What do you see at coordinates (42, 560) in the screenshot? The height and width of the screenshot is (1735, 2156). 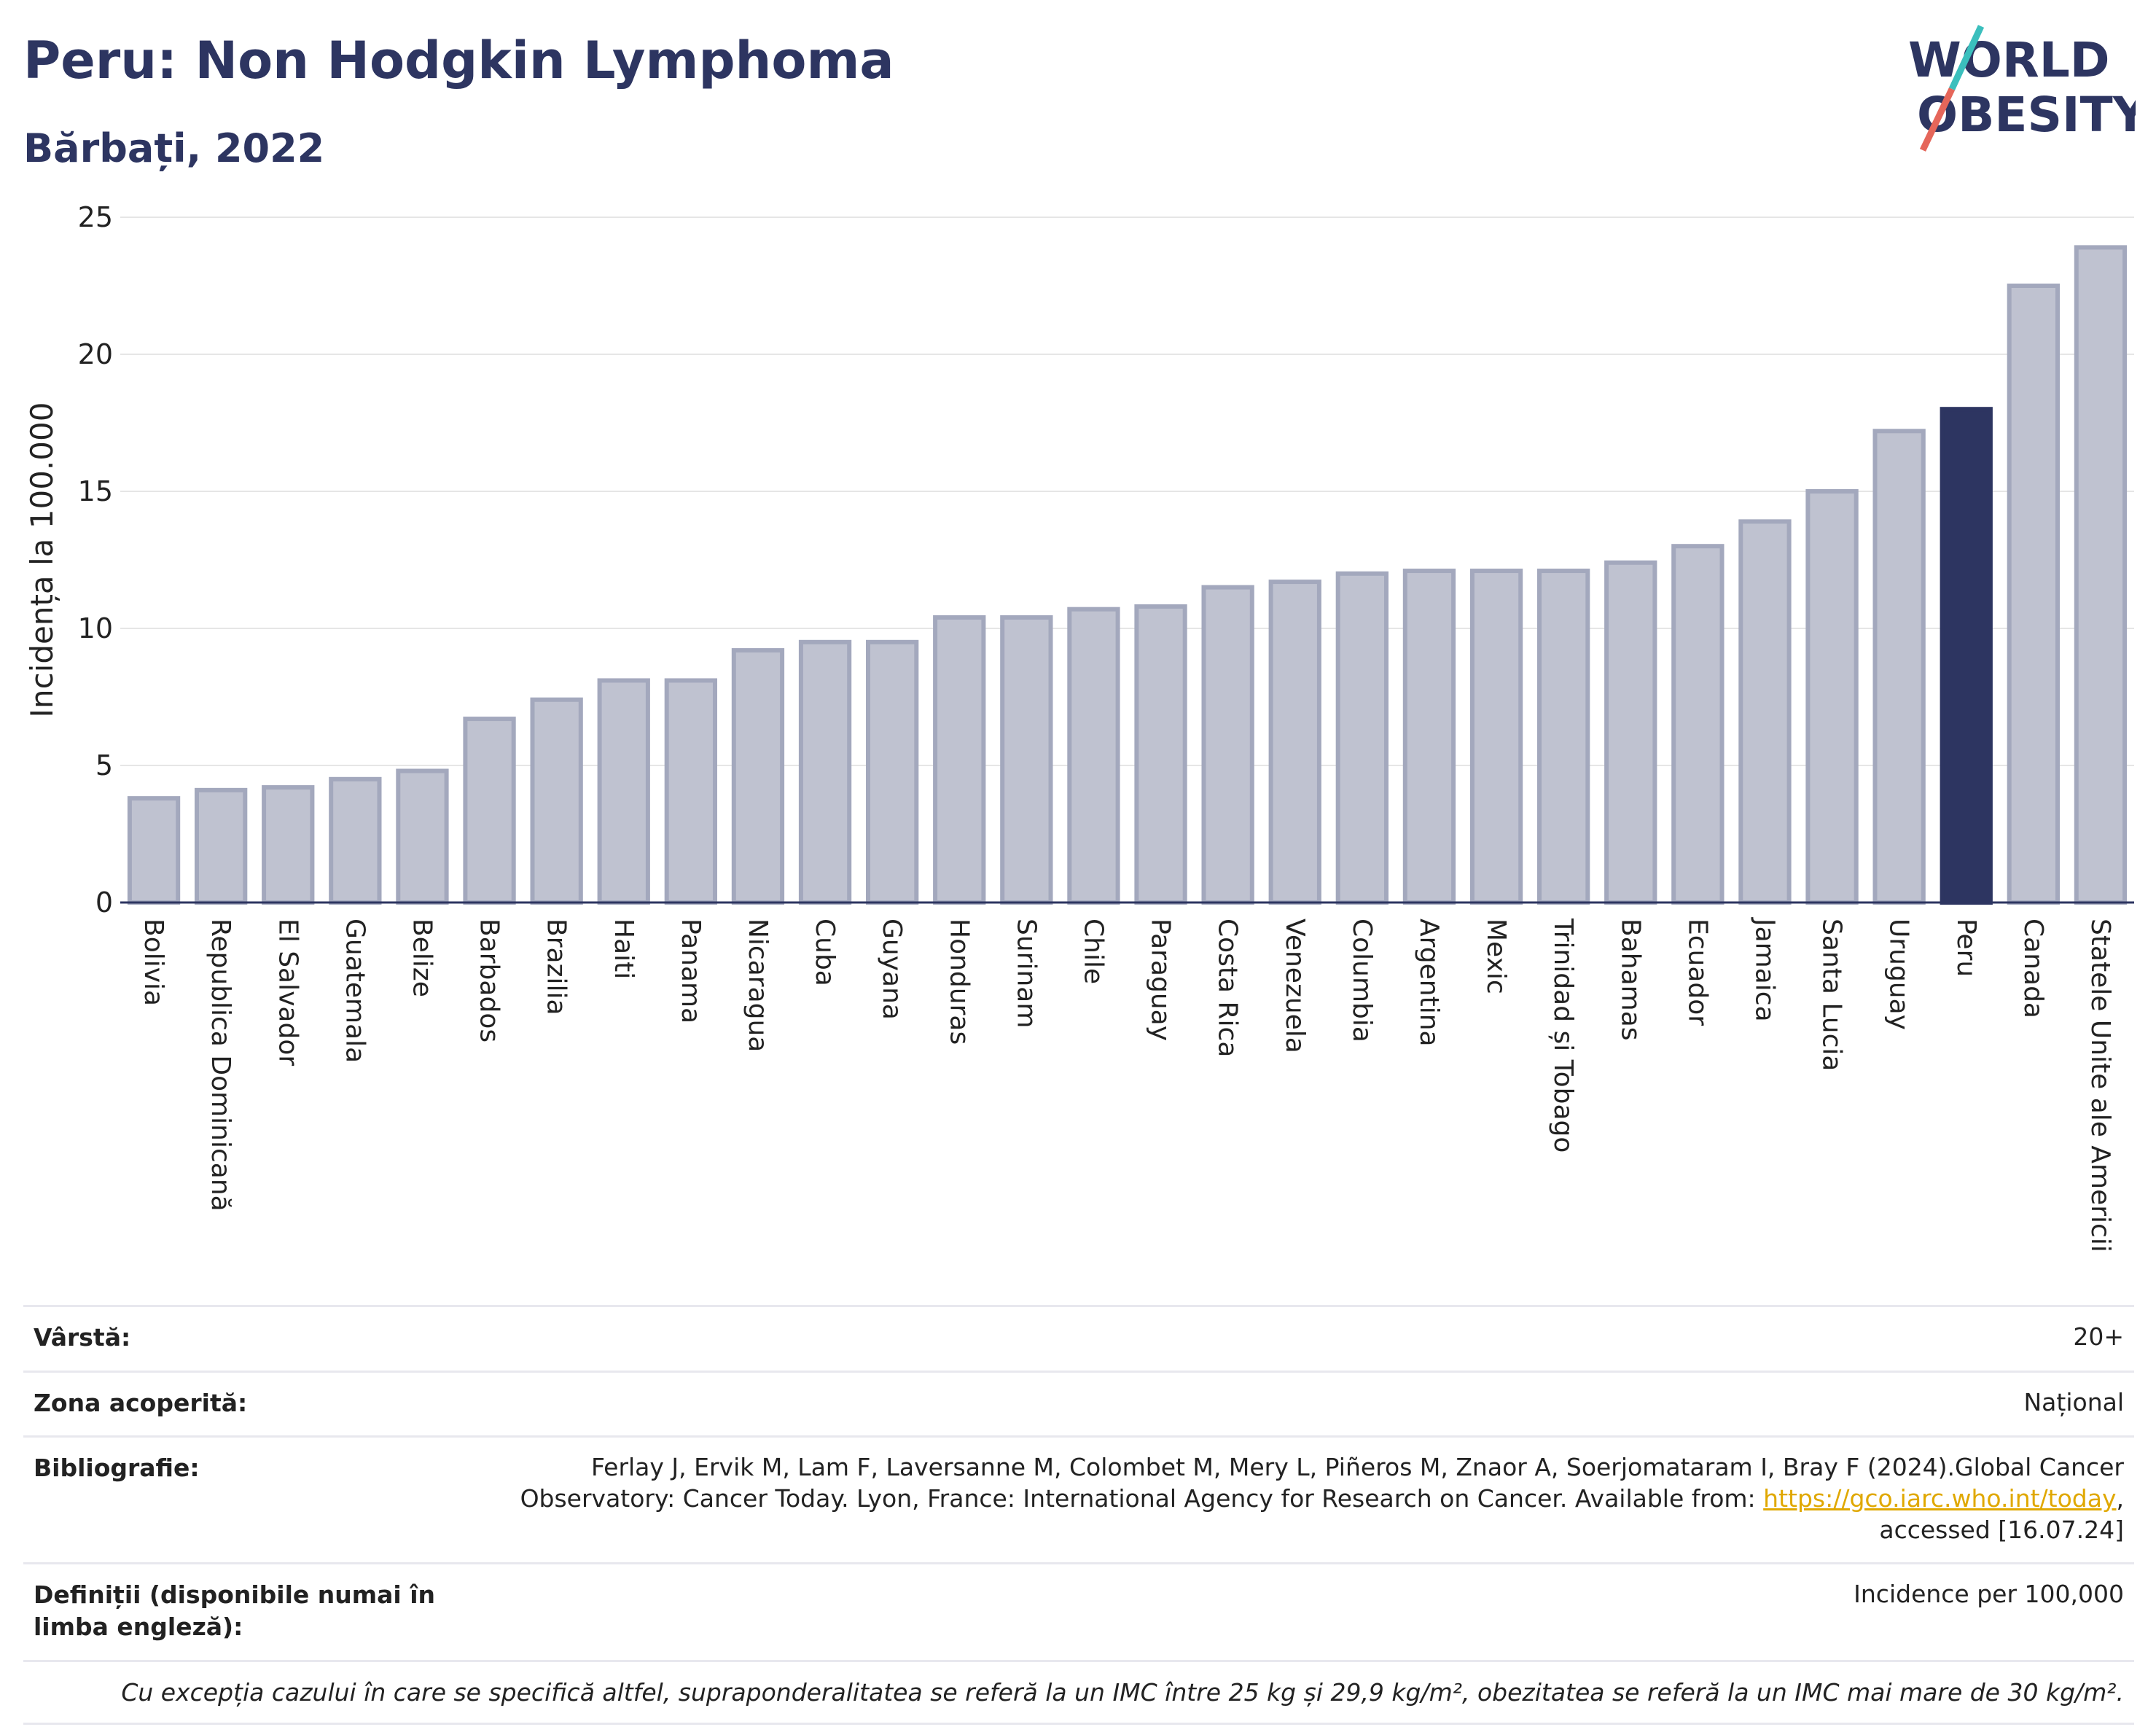 I see `y-axis-label: Incidența la 100.000` at bounding box center [42, 560].